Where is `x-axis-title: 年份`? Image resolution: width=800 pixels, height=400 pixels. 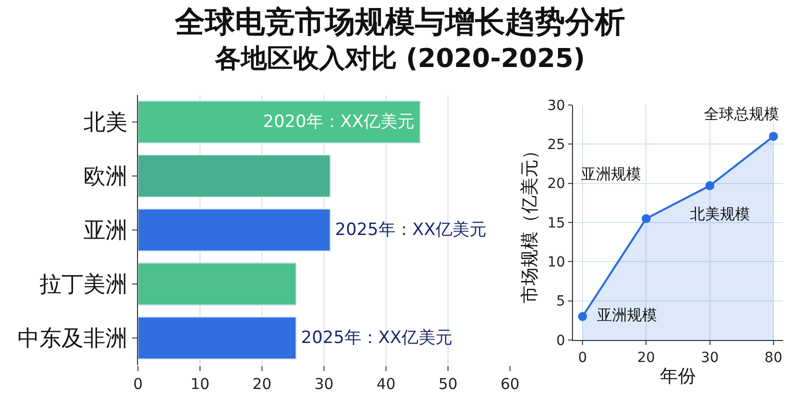
x-axis-title: 年份 is located at coordinates (678, 376).